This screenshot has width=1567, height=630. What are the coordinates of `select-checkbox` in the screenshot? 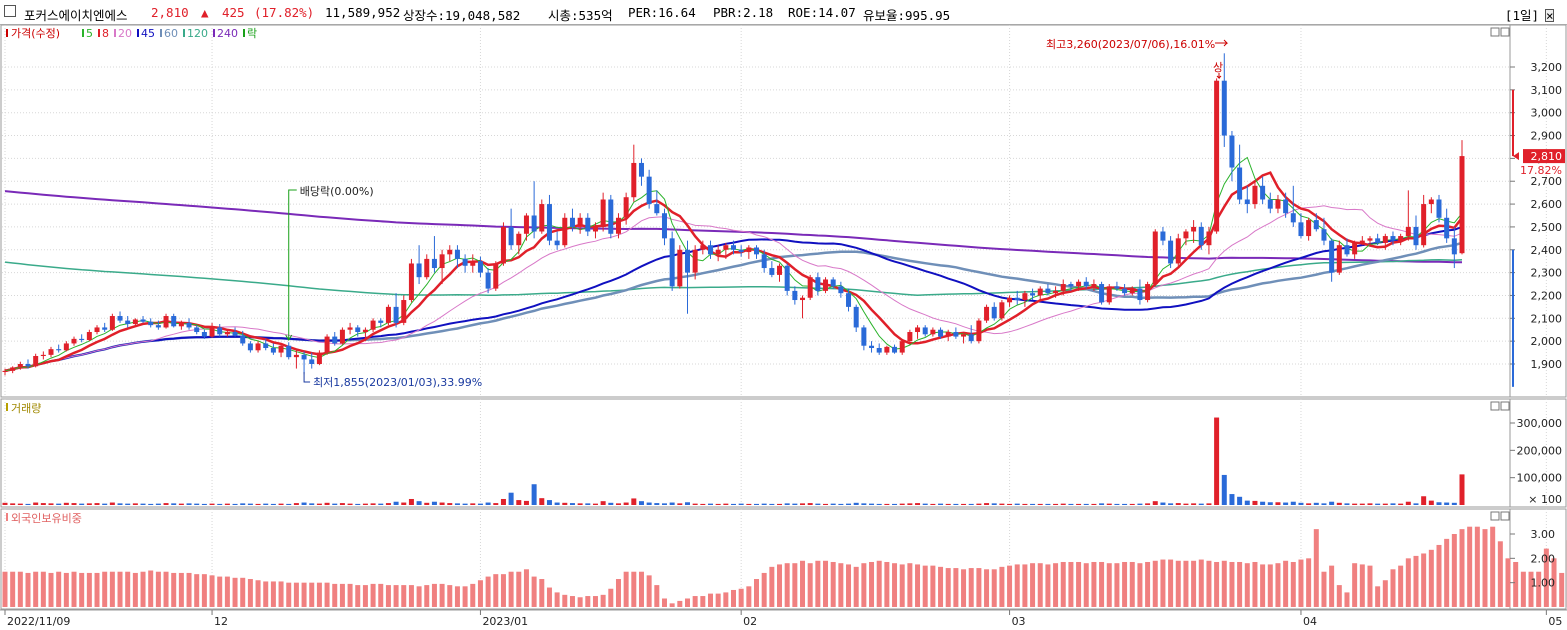 It's located at (10, 11).